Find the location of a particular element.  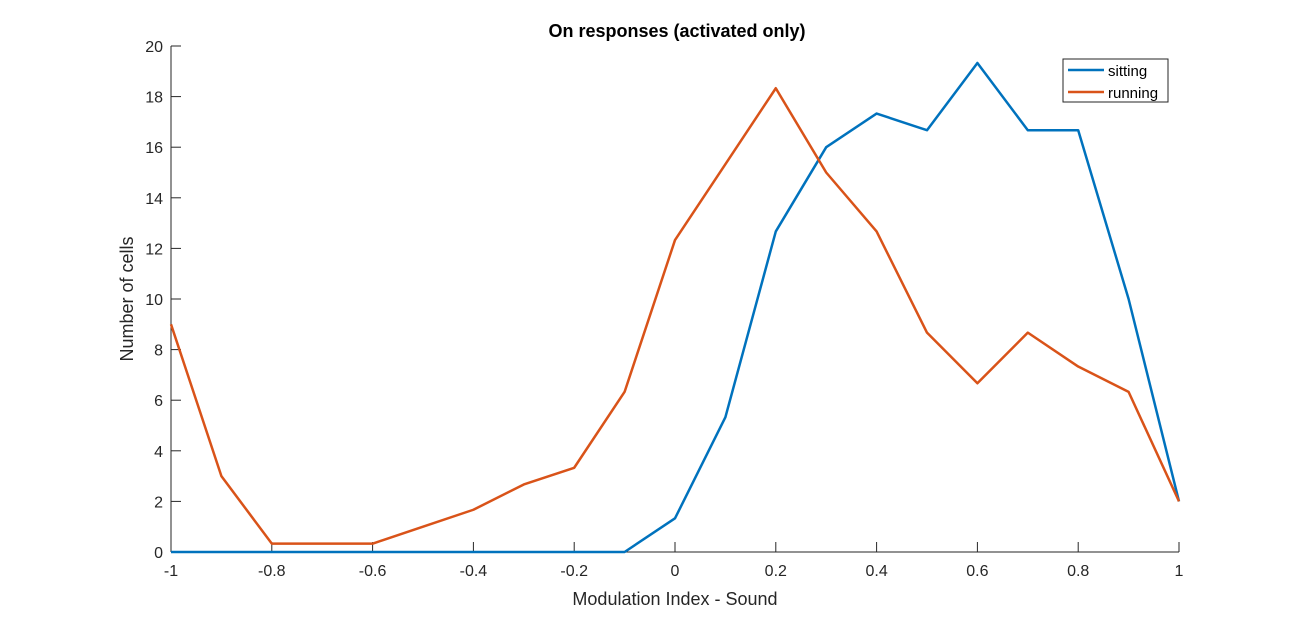

y-tick-label: 0 is located at coordinates (158, 553).